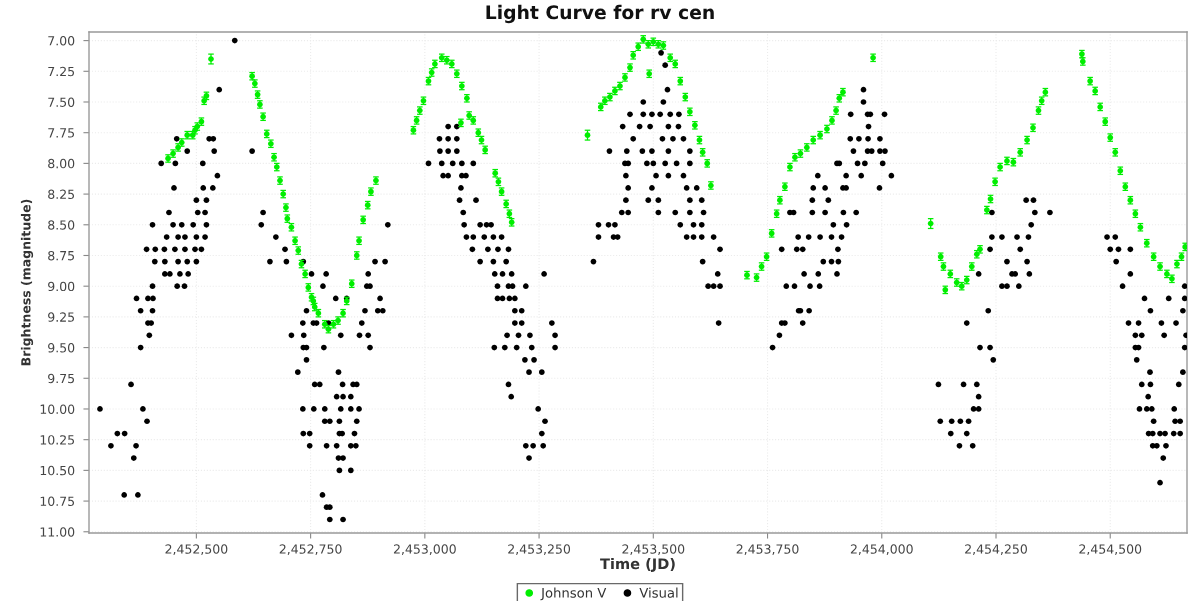 The height and width of the screenshot is (601, 1200). I want to click on y-tick-label: 7.50, so click(61, 102).